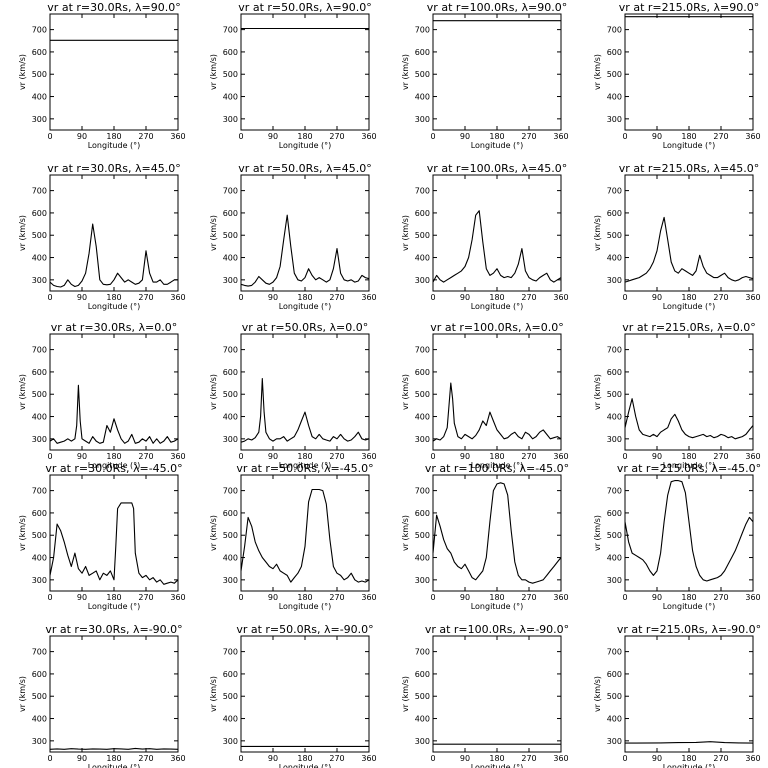 The width and height of the screenshot is (768, 768). I want to click on chart-title: vr at r=30.0Rs, λ=90.0°, so click(113, 7).